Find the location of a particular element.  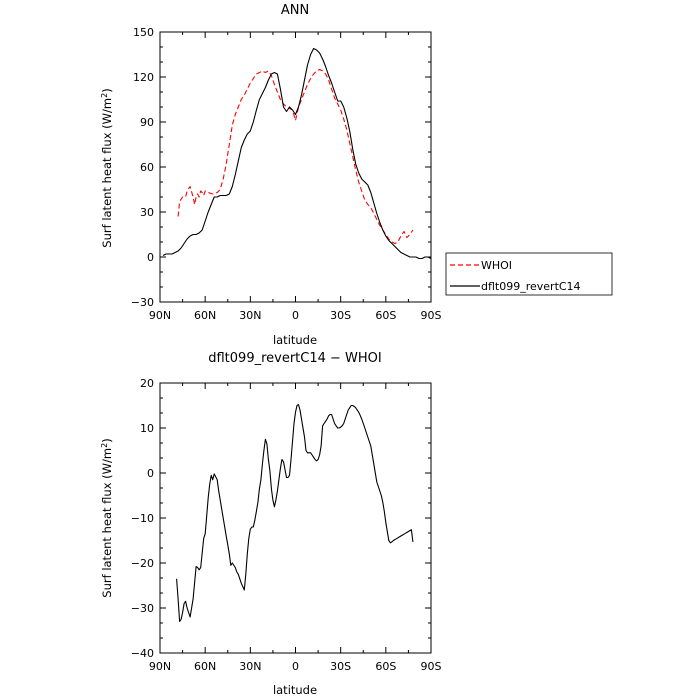

top-x-axis-title: latitude is located at coordinates (295, 340).